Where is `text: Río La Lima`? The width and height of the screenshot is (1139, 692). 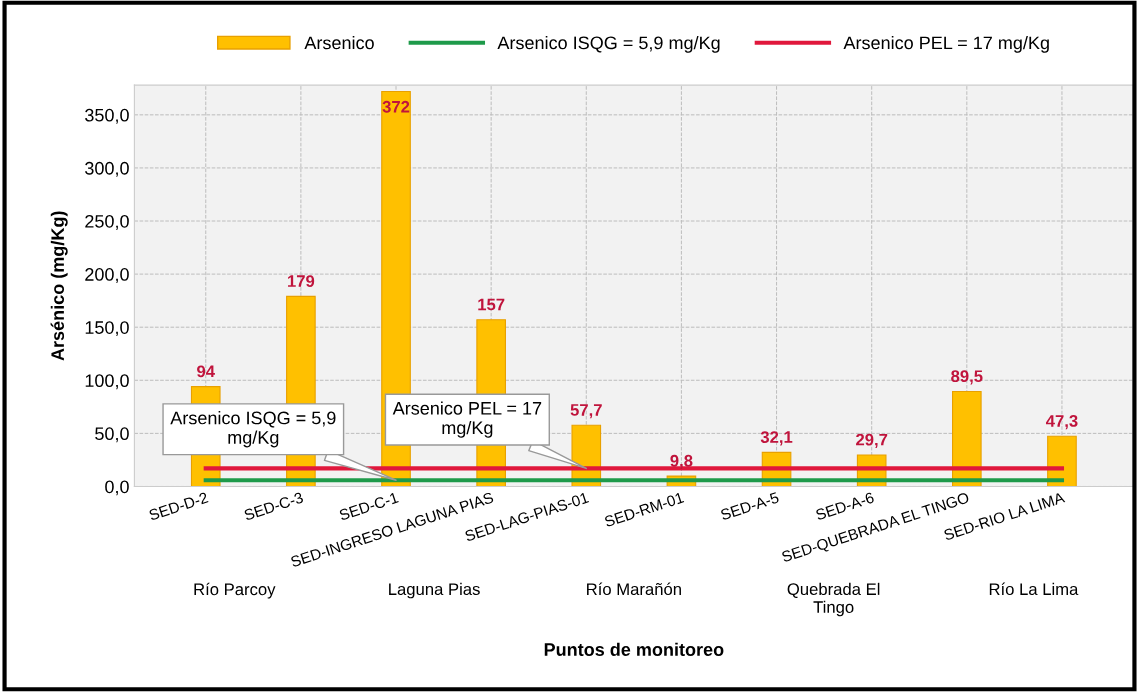
text: Río La Lima is located at coordinates (1034, 589).